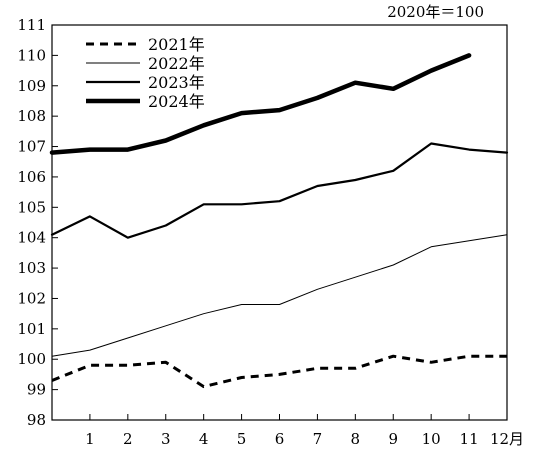 The width and height of the screenshot is (540, 458). What do you see at coordinates (176, 63) in the screenshot?
I see `legend-label-2: 2022年` at bounding box center [176, 63].